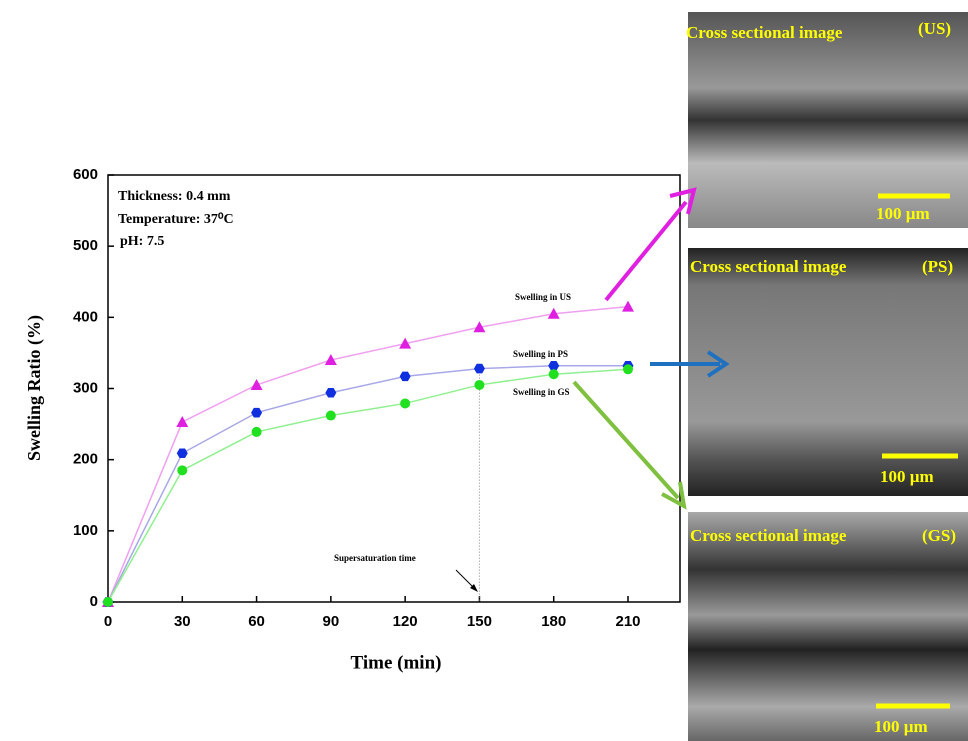 The width and height of the screenshot is (968, 741). I want to click on annotation-arrowhead, so click(474, 588).